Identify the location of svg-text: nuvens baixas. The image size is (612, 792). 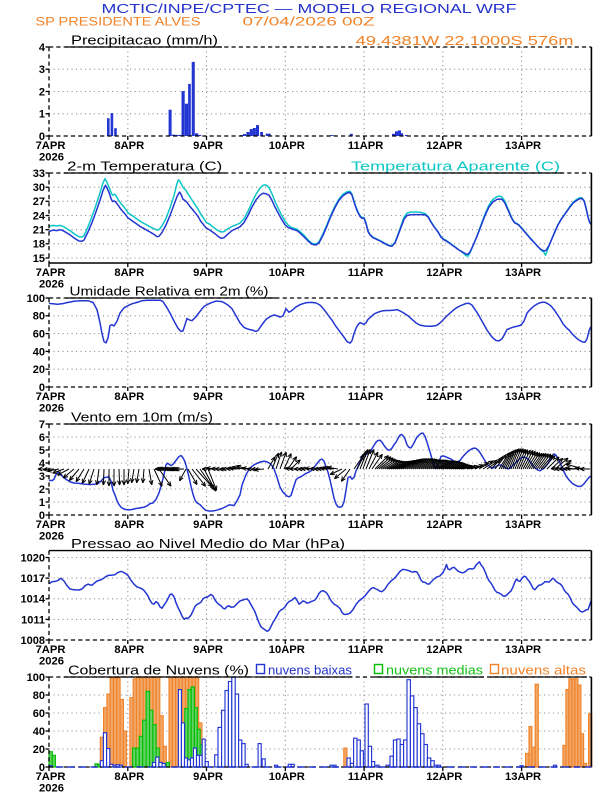
(310, 669).